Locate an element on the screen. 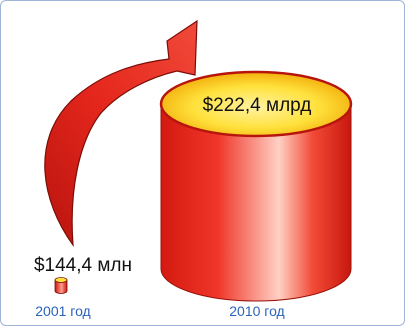  cylinder-2001-top is located at coordinates (61, 280).